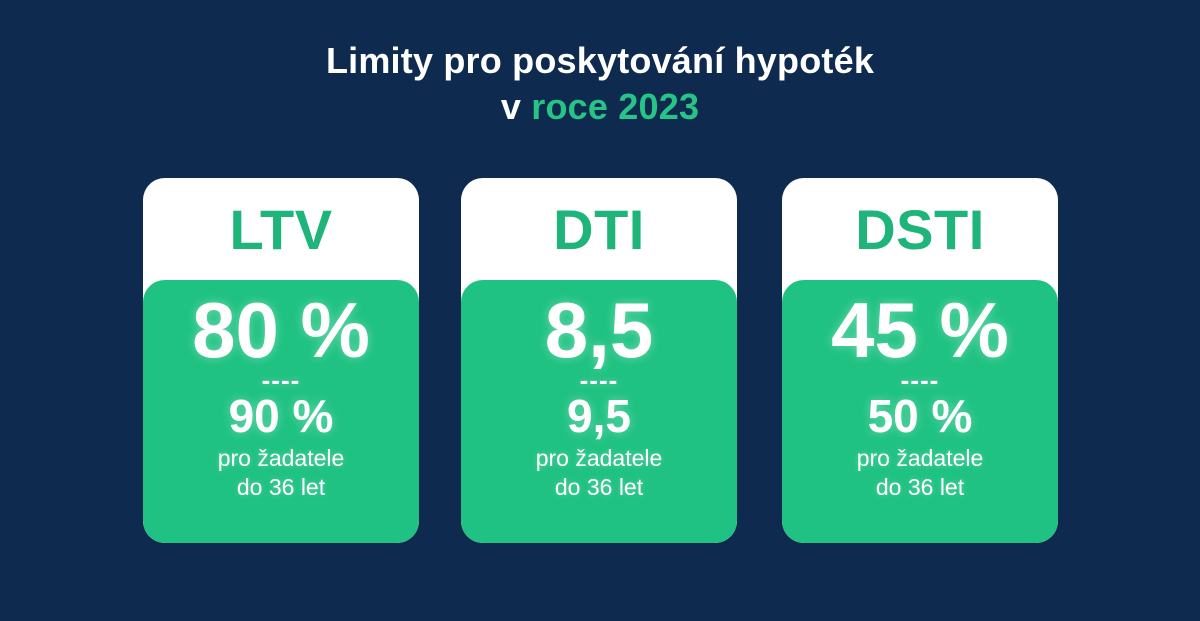 The image size is (1200, 621). Describe the element at coordinates (599, 416) in the screenshot. I see `young-applicant-value: 9,5` at that location.